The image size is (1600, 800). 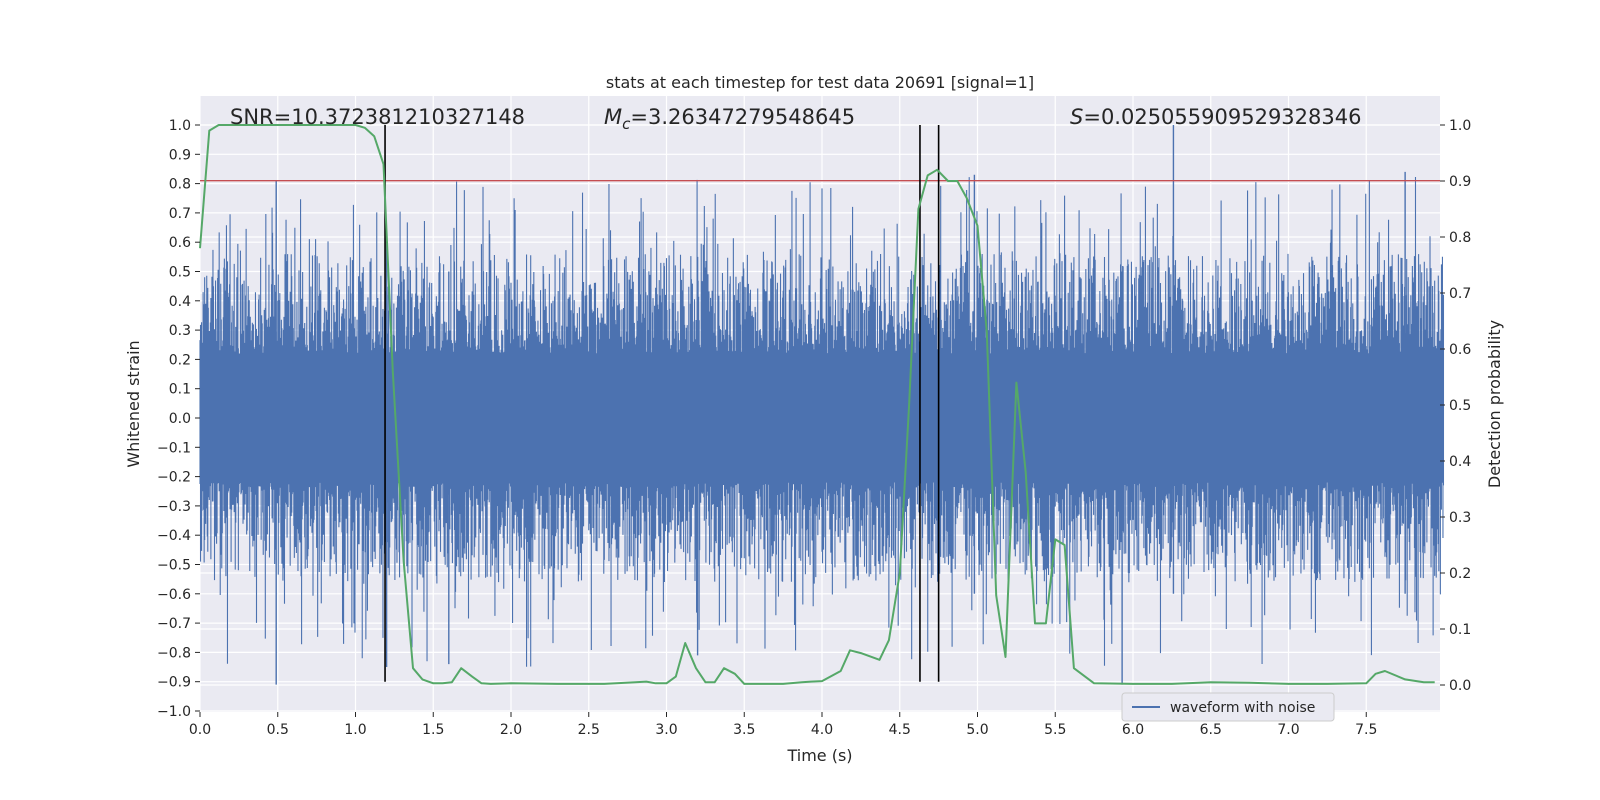 I want to click on x-tick-label: 5.0, so click(x=977, y=730).